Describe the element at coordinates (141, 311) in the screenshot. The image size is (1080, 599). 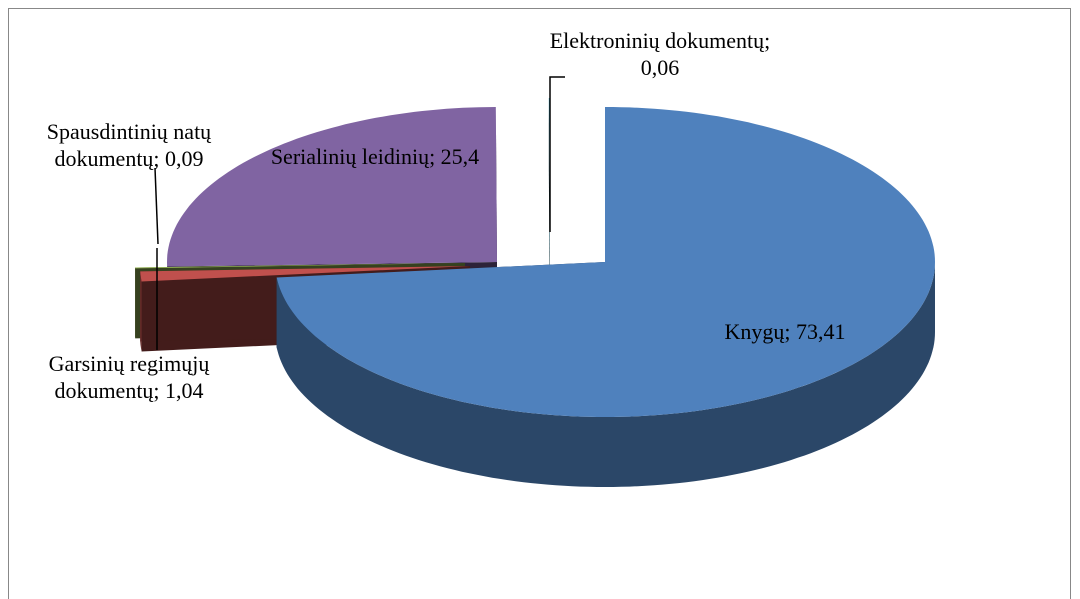
I see `slice-wall` at that location.